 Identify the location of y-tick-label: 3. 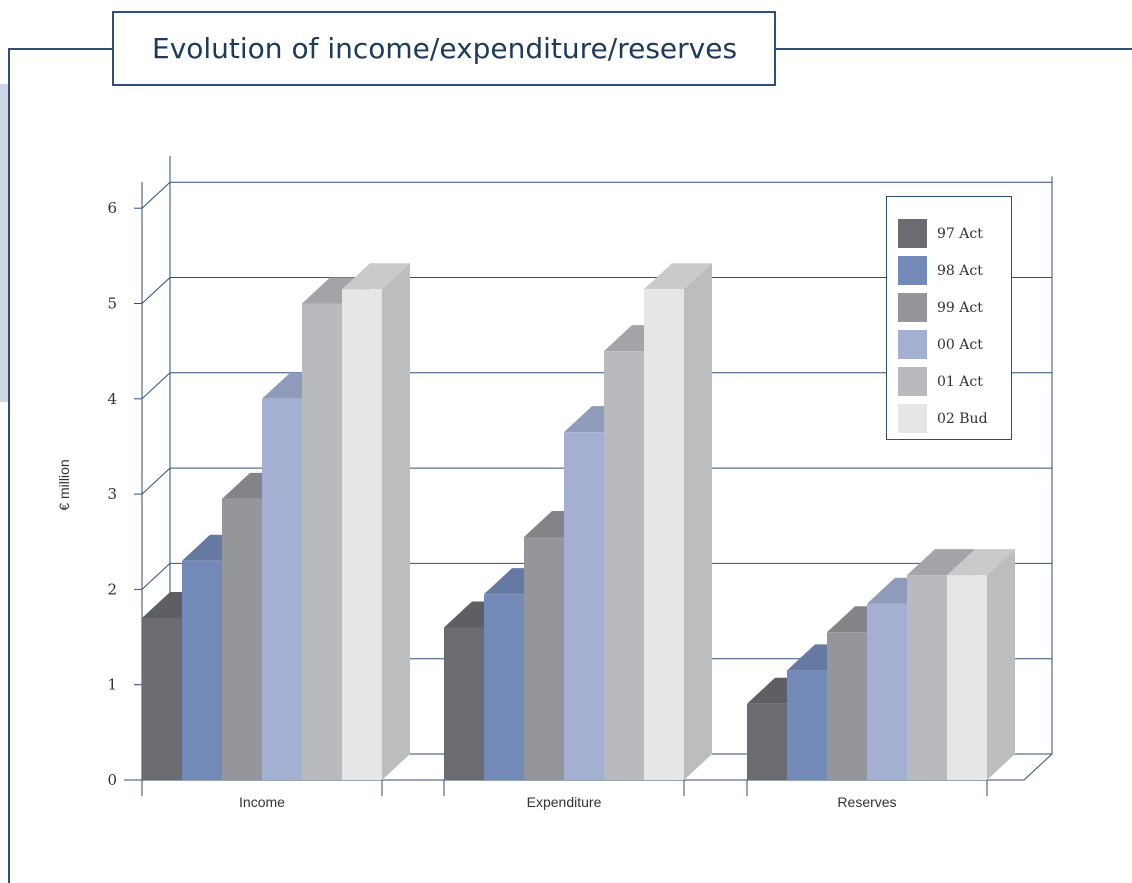
(112, 494).